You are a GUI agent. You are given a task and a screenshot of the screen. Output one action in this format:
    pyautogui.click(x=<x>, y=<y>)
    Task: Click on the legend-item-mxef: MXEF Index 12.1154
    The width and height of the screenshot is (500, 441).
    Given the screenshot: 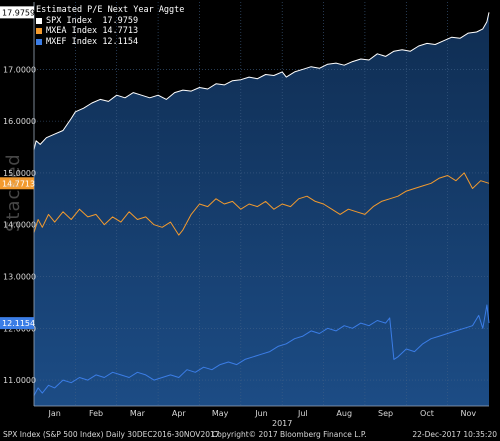 What is the action you would take?
    pyautogui.click(x=110, y=42)
    